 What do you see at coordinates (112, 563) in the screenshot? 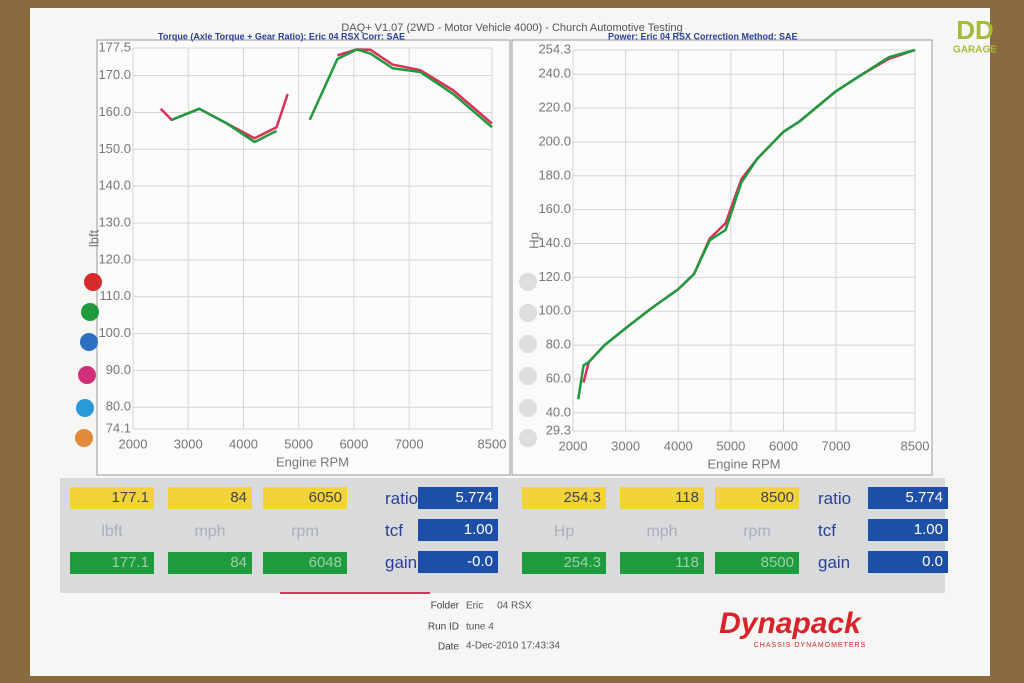
I see `readout-bottom: 177.1` at bounding box center [112, 563].